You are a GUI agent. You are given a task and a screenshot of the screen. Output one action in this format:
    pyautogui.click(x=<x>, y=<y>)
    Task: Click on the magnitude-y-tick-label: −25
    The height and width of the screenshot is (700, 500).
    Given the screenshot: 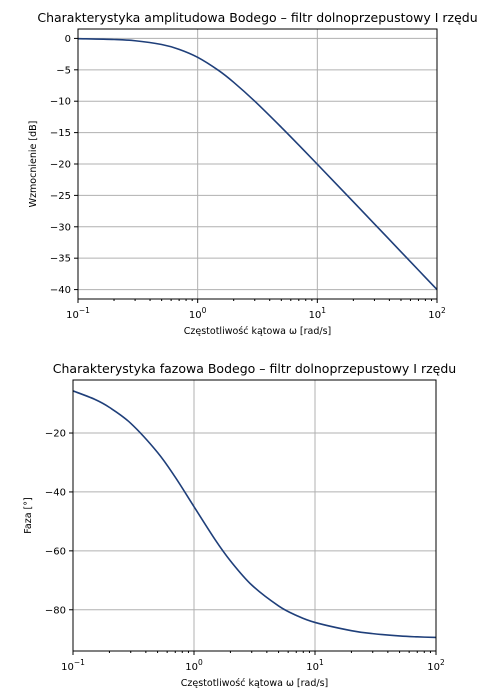 What is the action you would take?
    pyautogui.click(x=60, y=196)
    